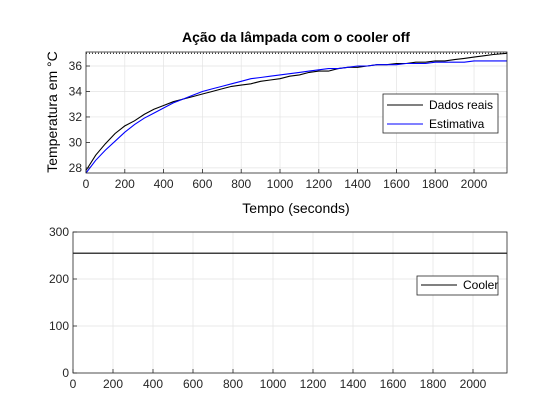 The height and width of the screenshot is (420, 560). What do you see at coordinates (473, 384) in the screenshot?
I see `bottom-x-tick-label: 2000` at bounding box center [473, 384].